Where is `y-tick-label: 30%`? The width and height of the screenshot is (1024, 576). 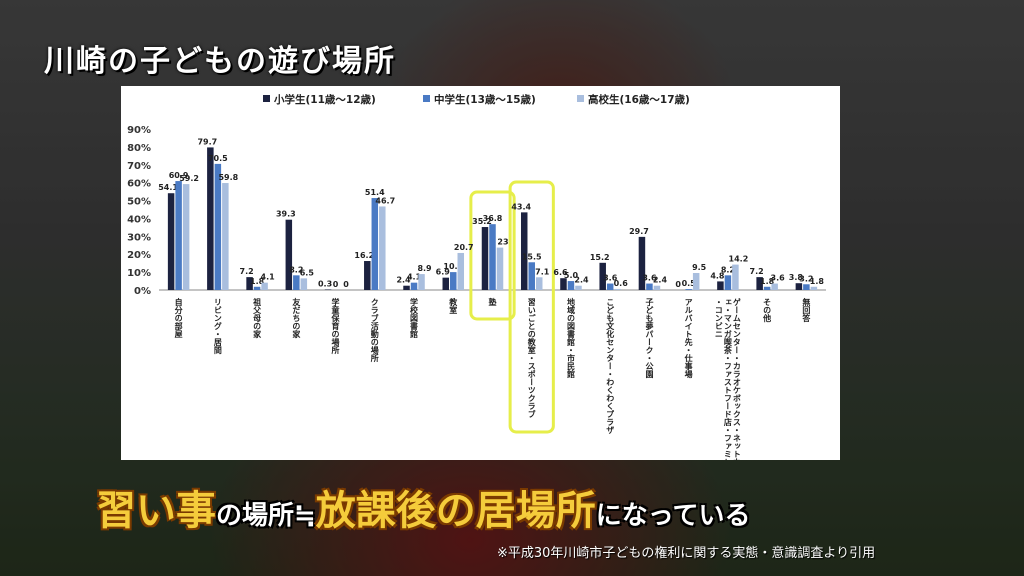
y-tick-label: 30% is located at coordinates (139, 237).